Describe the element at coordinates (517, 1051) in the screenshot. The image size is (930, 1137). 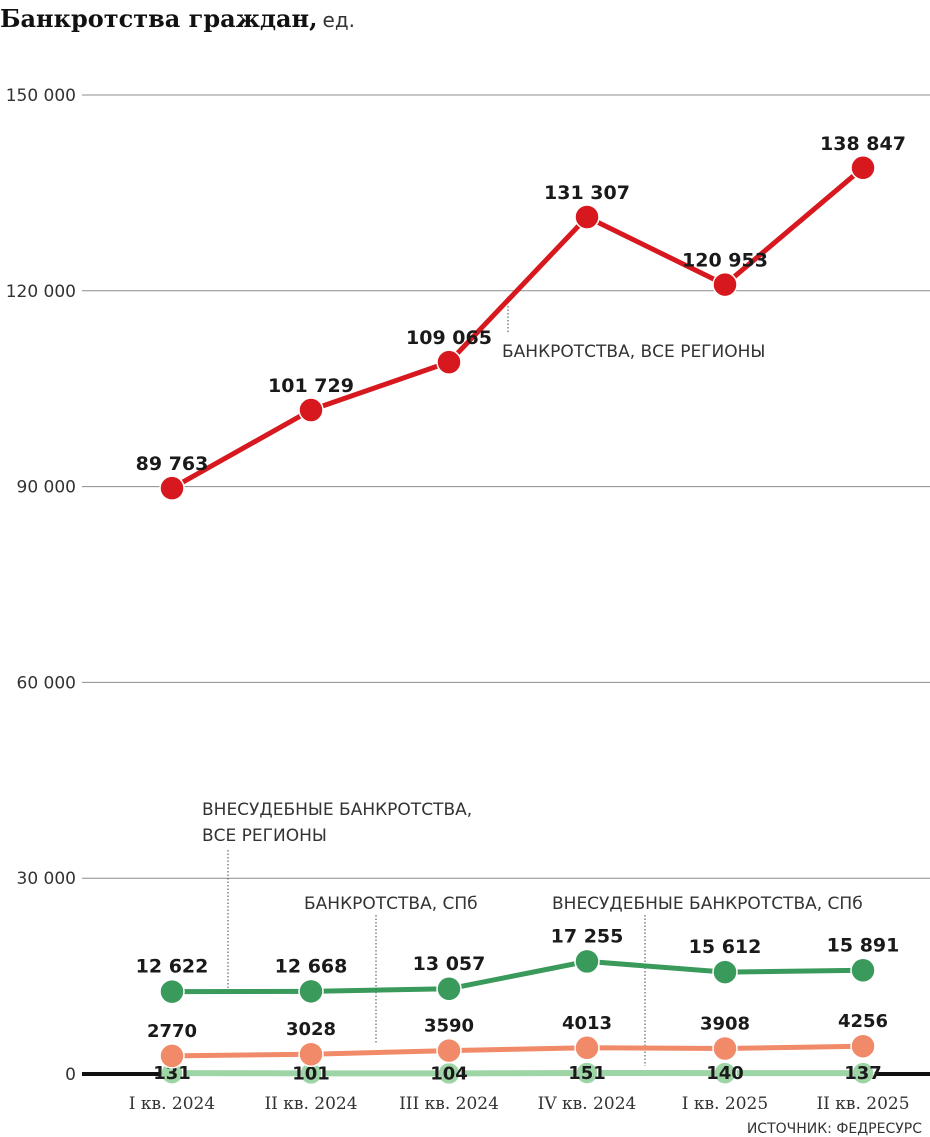
I see `series-line-spb` at that location.